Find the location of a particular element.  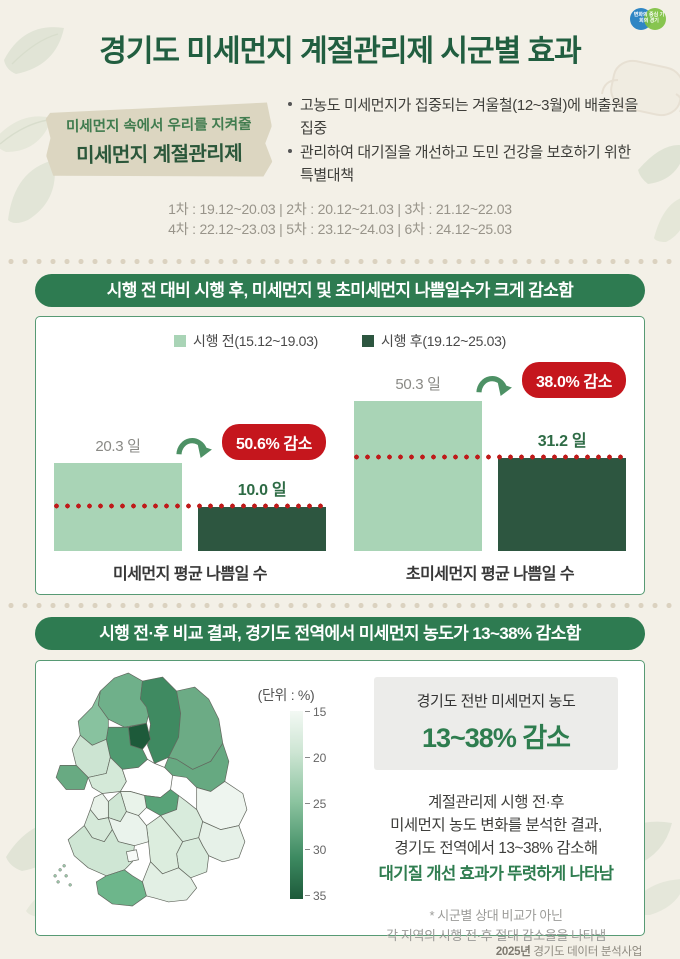

footer-year: 2025년 is located at coordinates (513, 951).